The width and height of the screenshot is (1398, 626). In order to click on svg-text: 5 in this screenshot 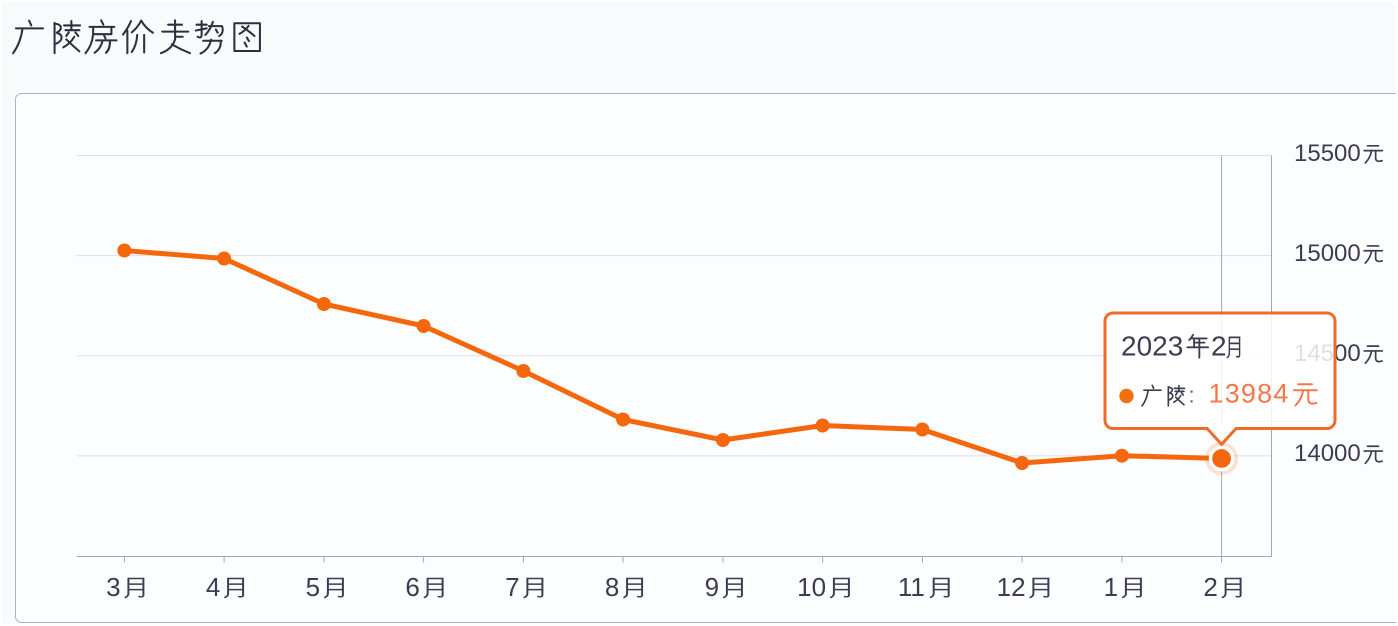, I will do `click(313, 587)`.